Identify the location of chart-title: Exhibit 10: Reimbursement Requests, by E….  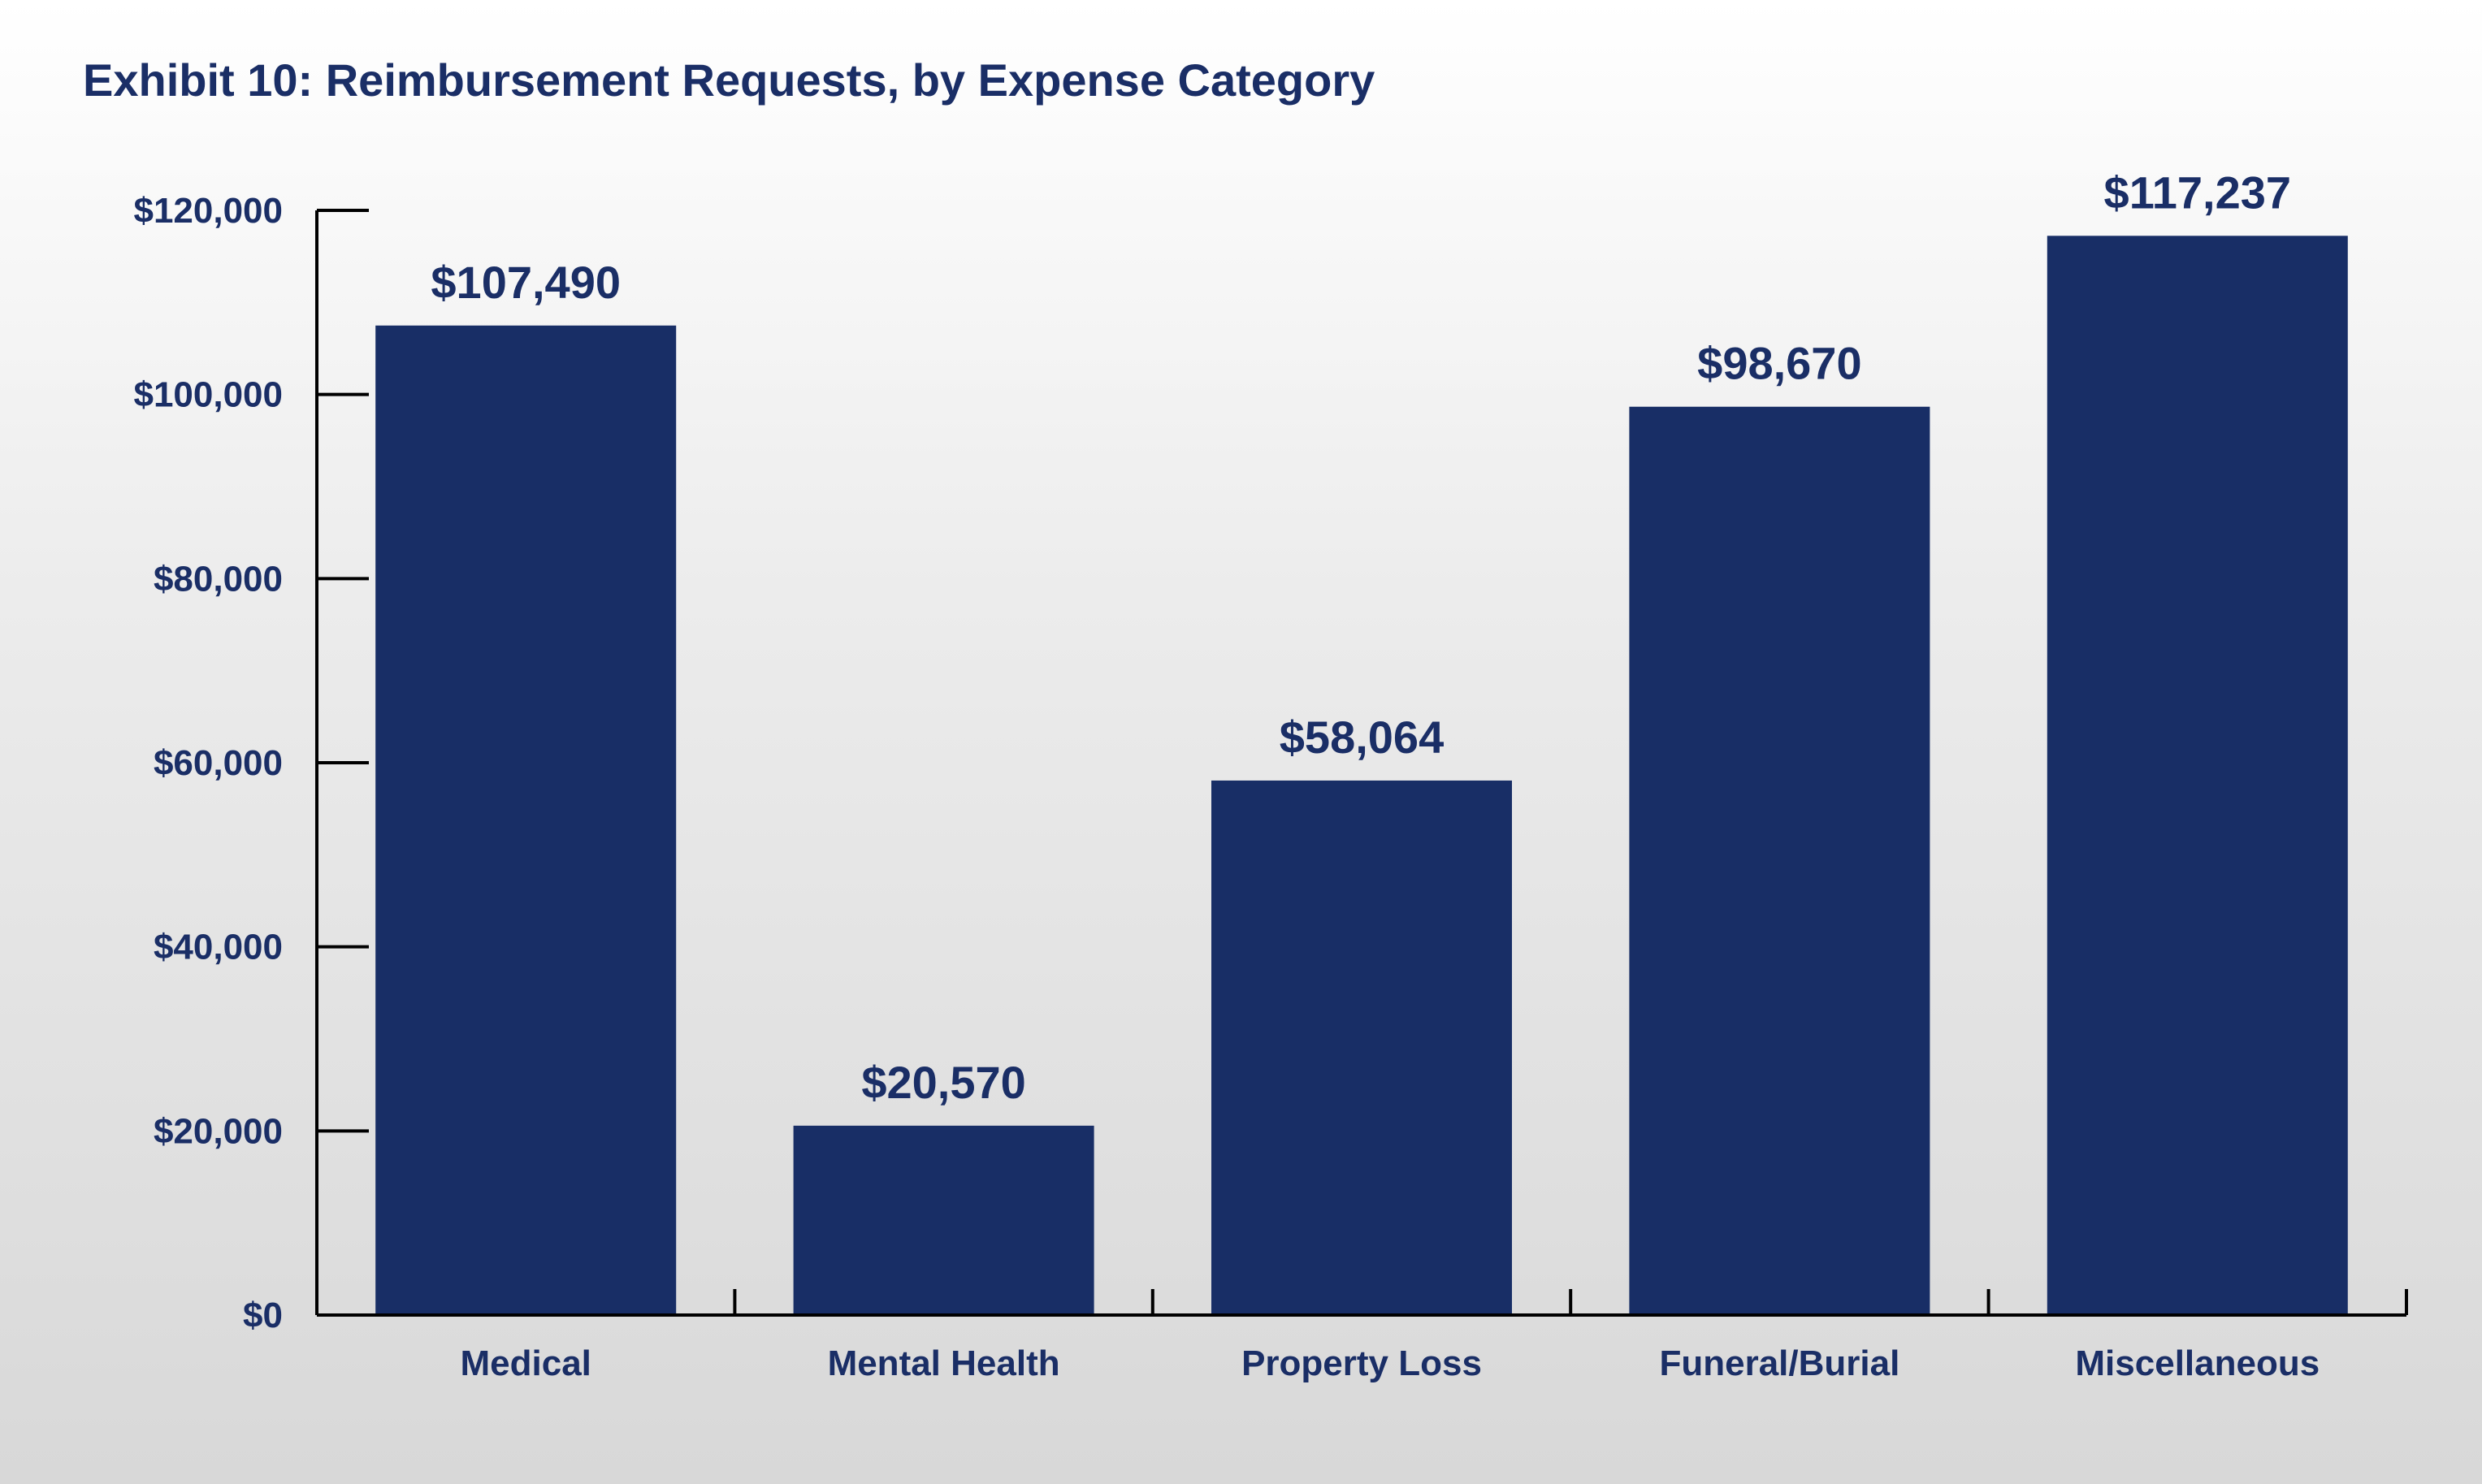
(729, 80).